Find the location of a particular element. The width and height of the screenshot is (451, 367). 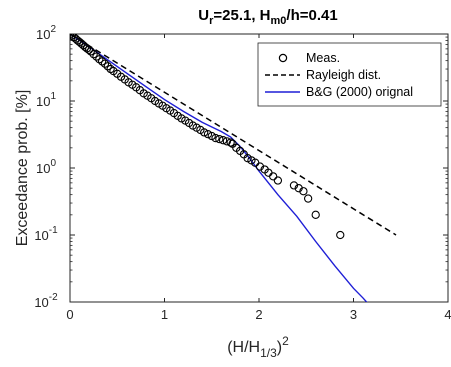

x-axis-label: (H/H1/3)2 is located at coordinates (258, 347).